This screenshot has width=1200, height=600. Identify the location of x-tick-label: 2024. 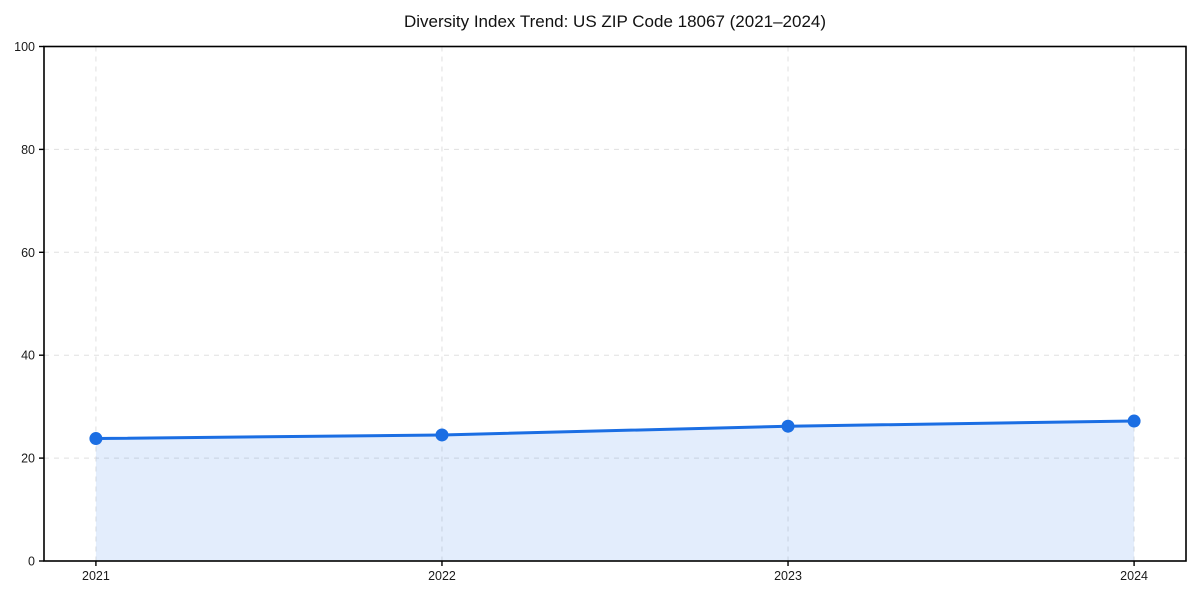
(1134, 576).